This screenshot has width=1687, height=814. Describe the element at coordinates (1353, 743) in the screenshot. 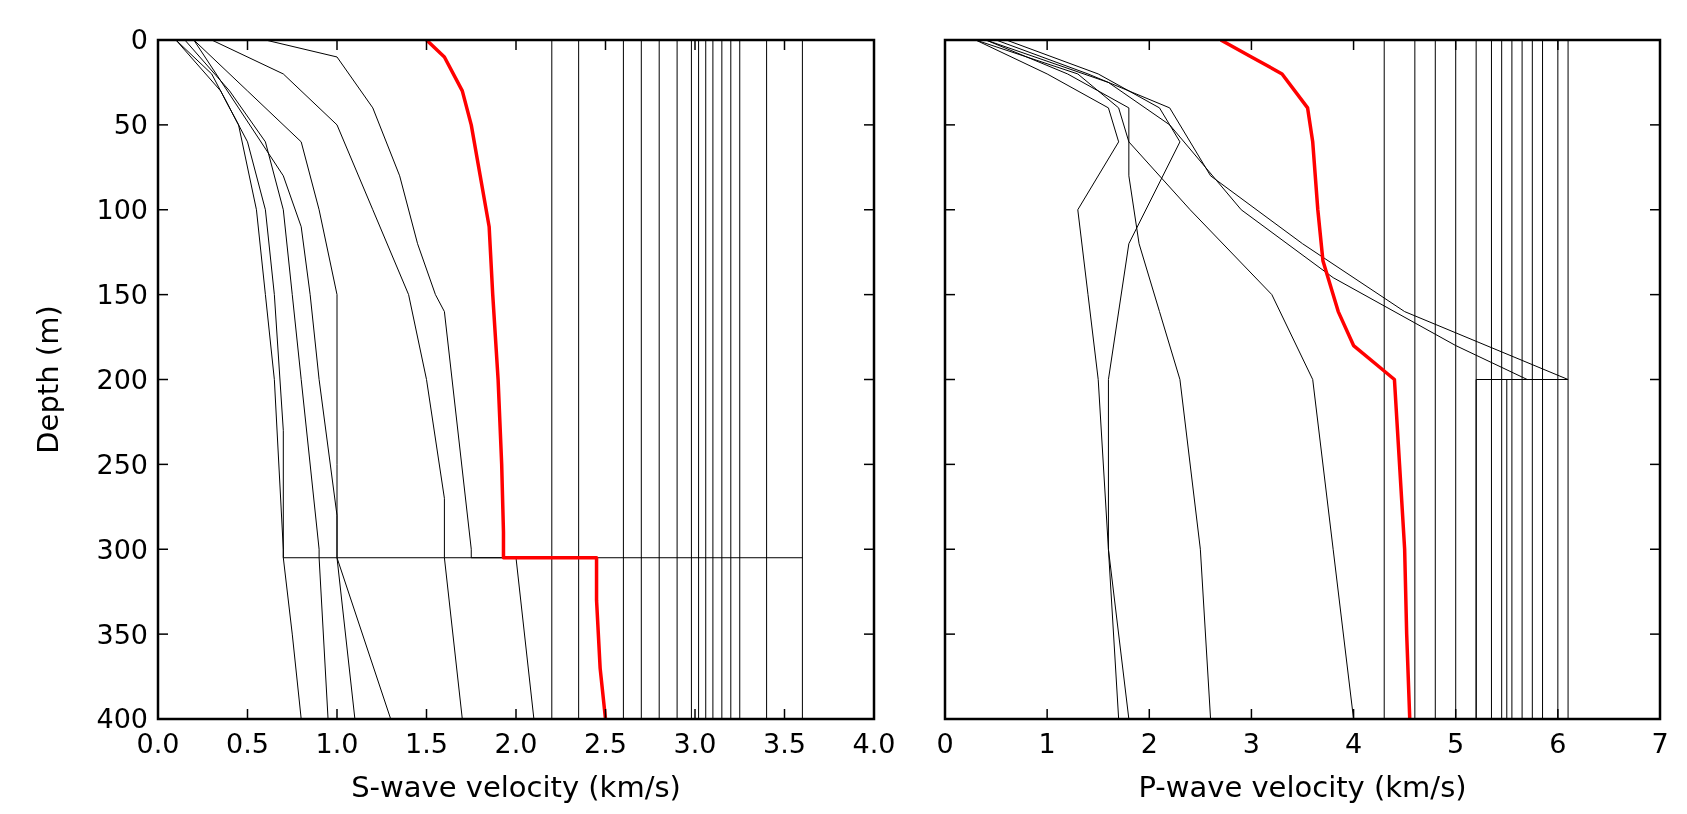

I see `x-tick-label: 4` at that location.